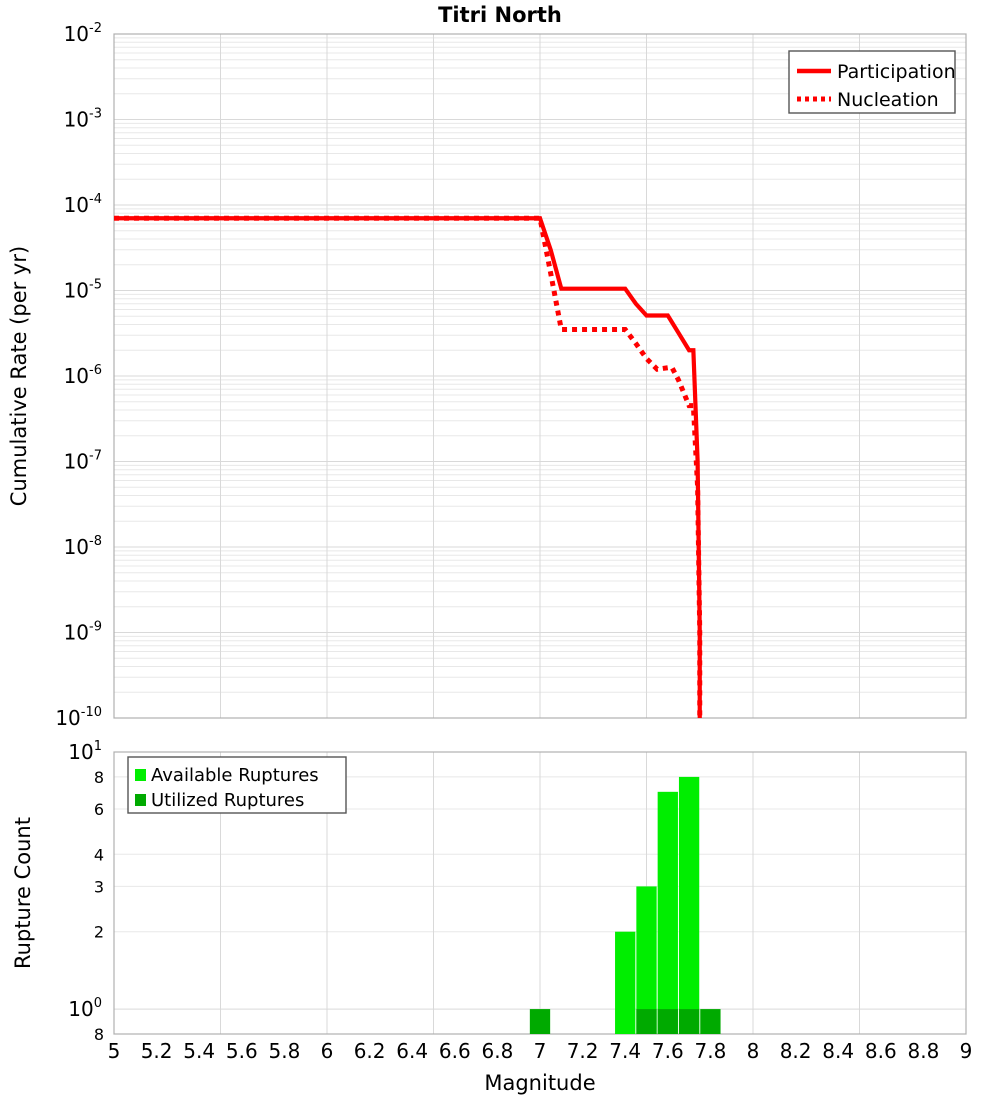 Image resolution: width=1000 pixels, height=1100 pixels. I want to click on legend-entry-participation: Participation, so click(876, 72).